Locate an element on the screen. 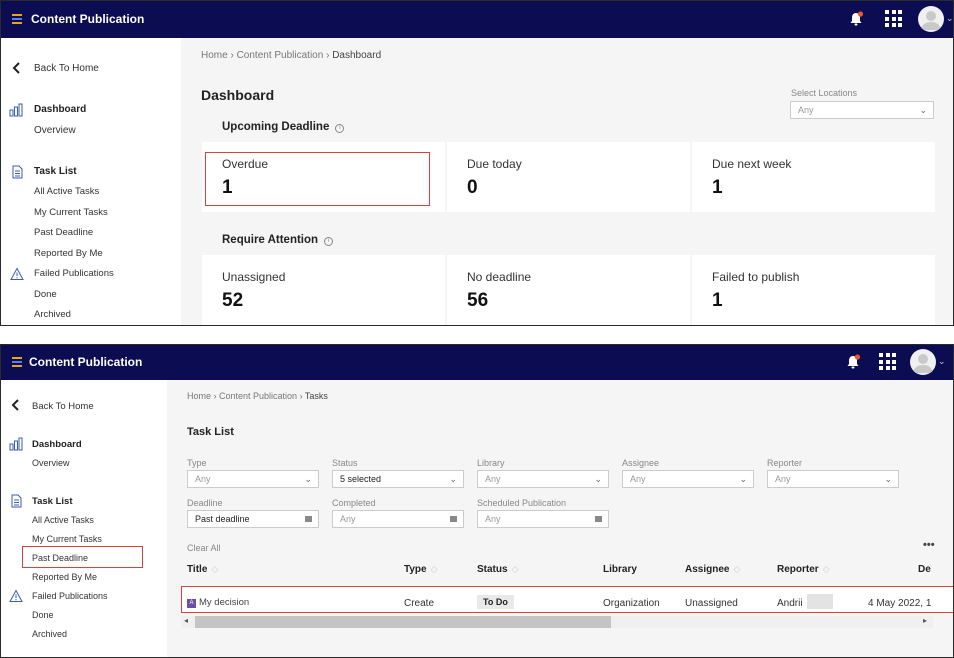 The width and height of the screenshot is (954, 658). column-reporter: Reporter ◇ is located at coordinates (803, 569).